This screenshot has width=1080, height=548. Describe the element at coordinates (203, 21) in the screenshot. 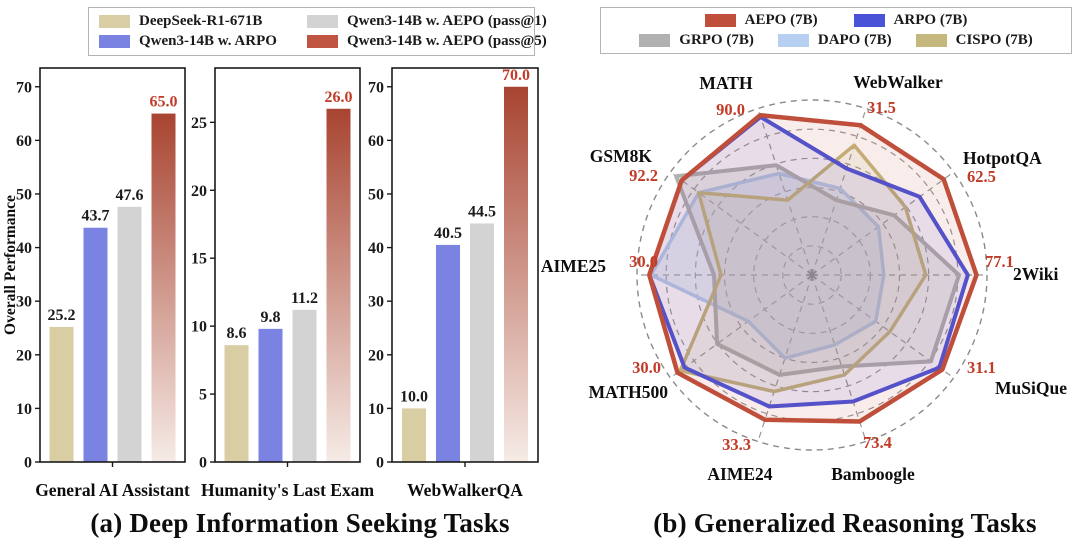

I see `legend-item-deepseek: DeepSeek-R1-671B` at that location.